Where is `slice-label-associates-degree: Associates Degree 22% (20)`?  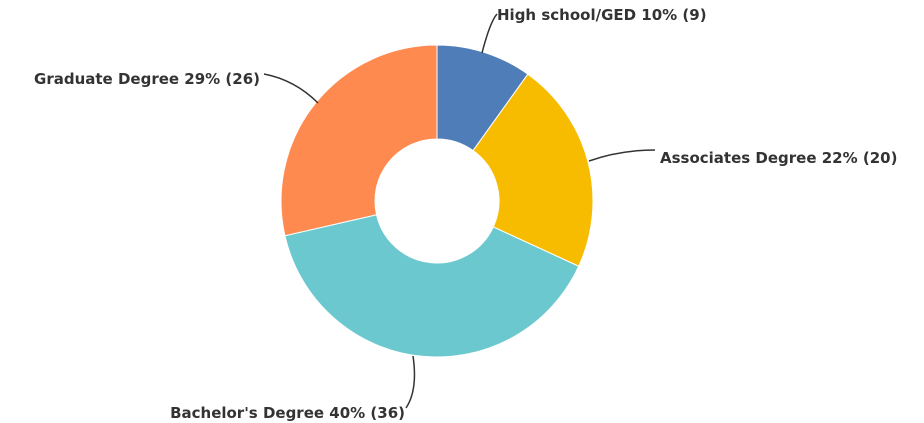 slice-label-associates-degree: Associates Degree 22% (20) is located at coordinates (778, 158).